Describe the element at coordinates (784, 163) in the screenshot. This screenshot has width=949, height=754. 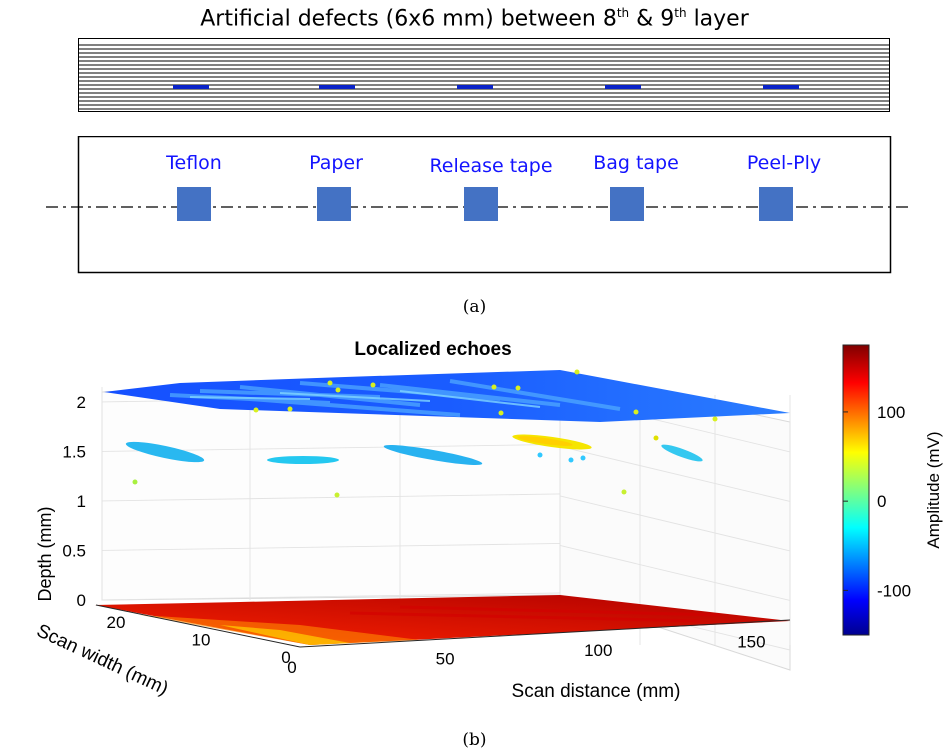
I see `defect-label-peel-ply: Peel-Ply` at that location.